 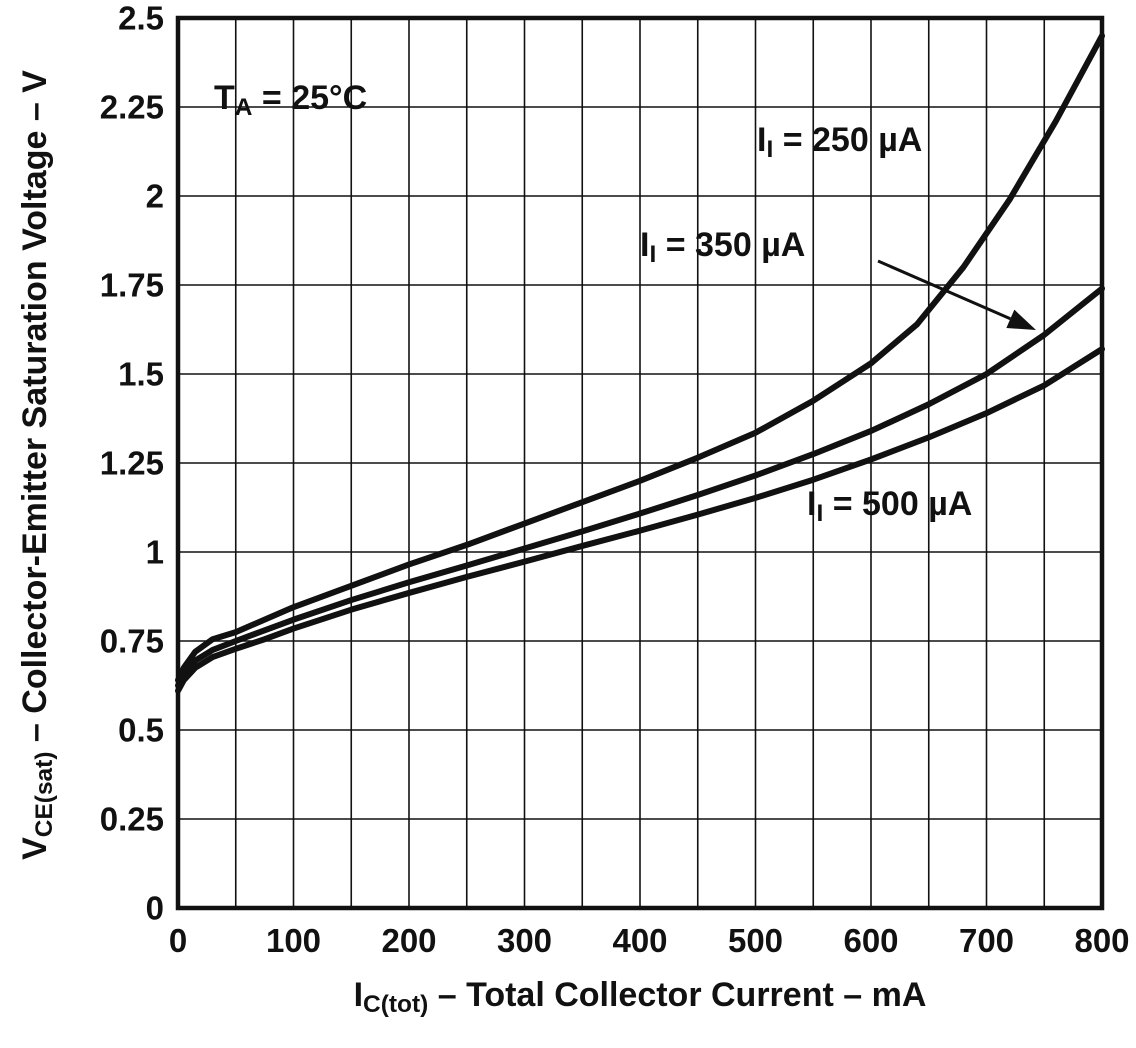 I want to click on x-tick-label: 400, so click(x=640, y=940).